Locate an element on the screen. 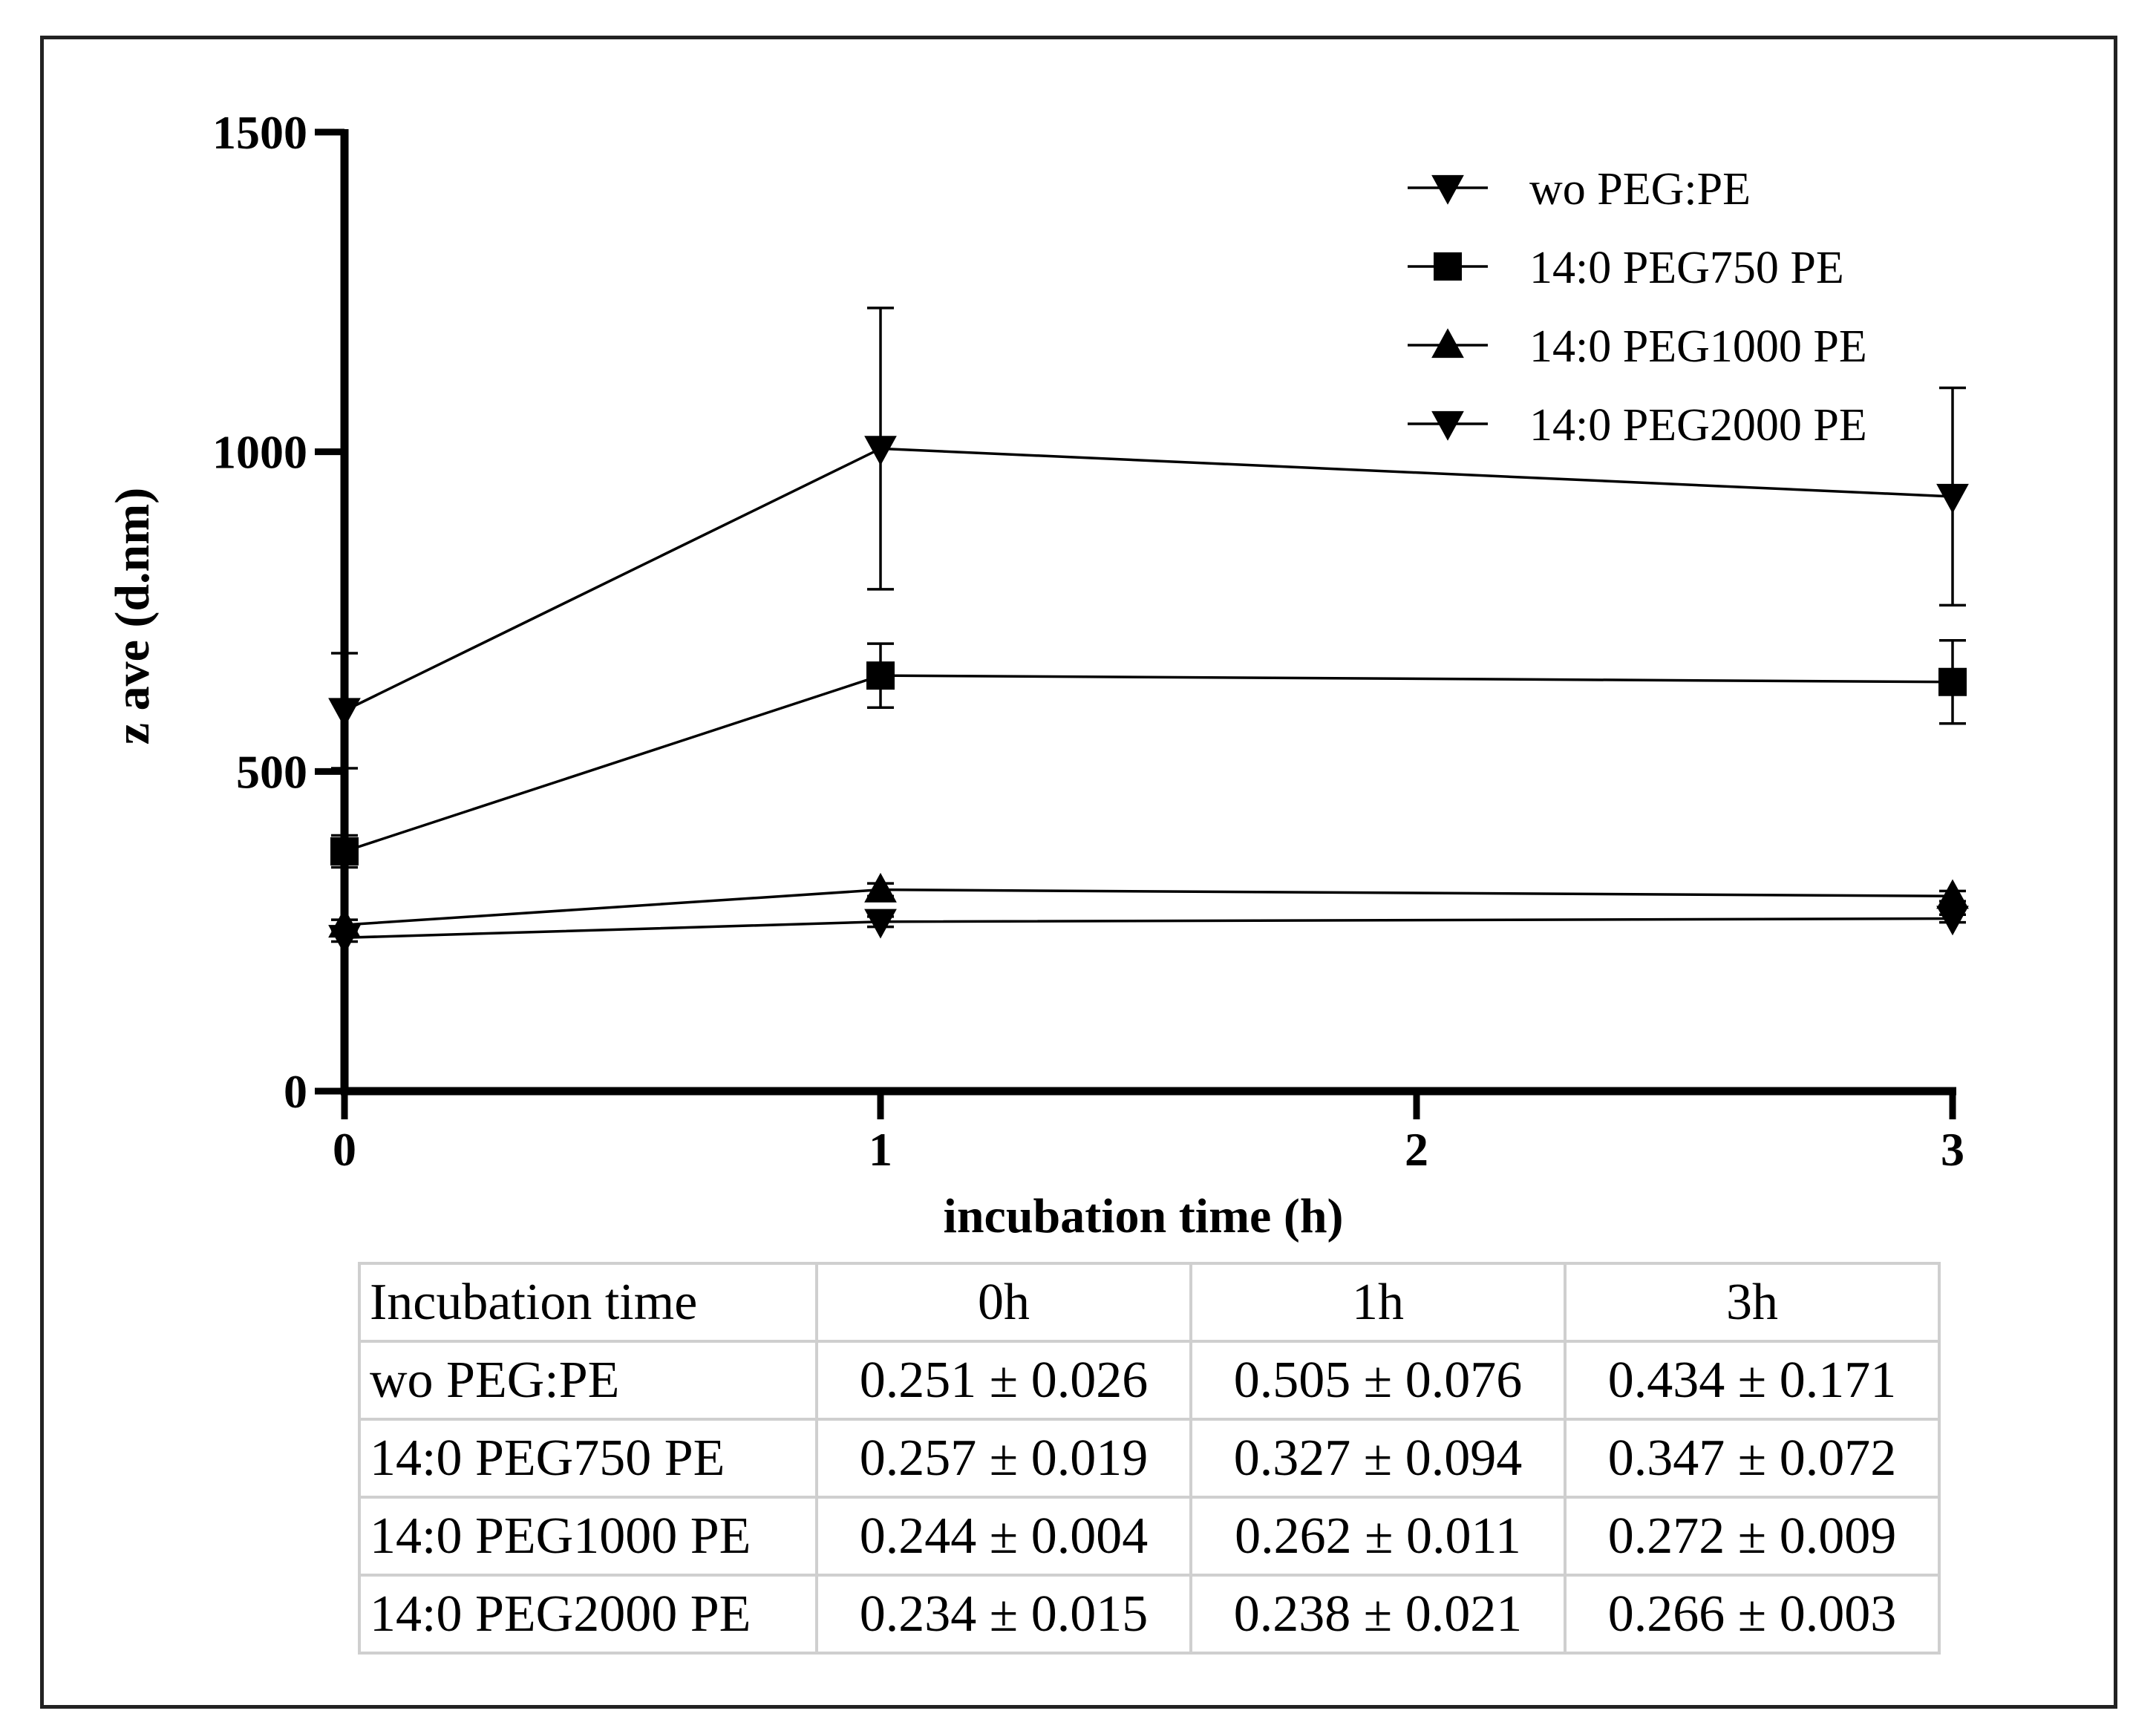 The width and height of the screenshot is (2156, 1728). x-tick-label: 0 is located at coordinates (344, 1150).